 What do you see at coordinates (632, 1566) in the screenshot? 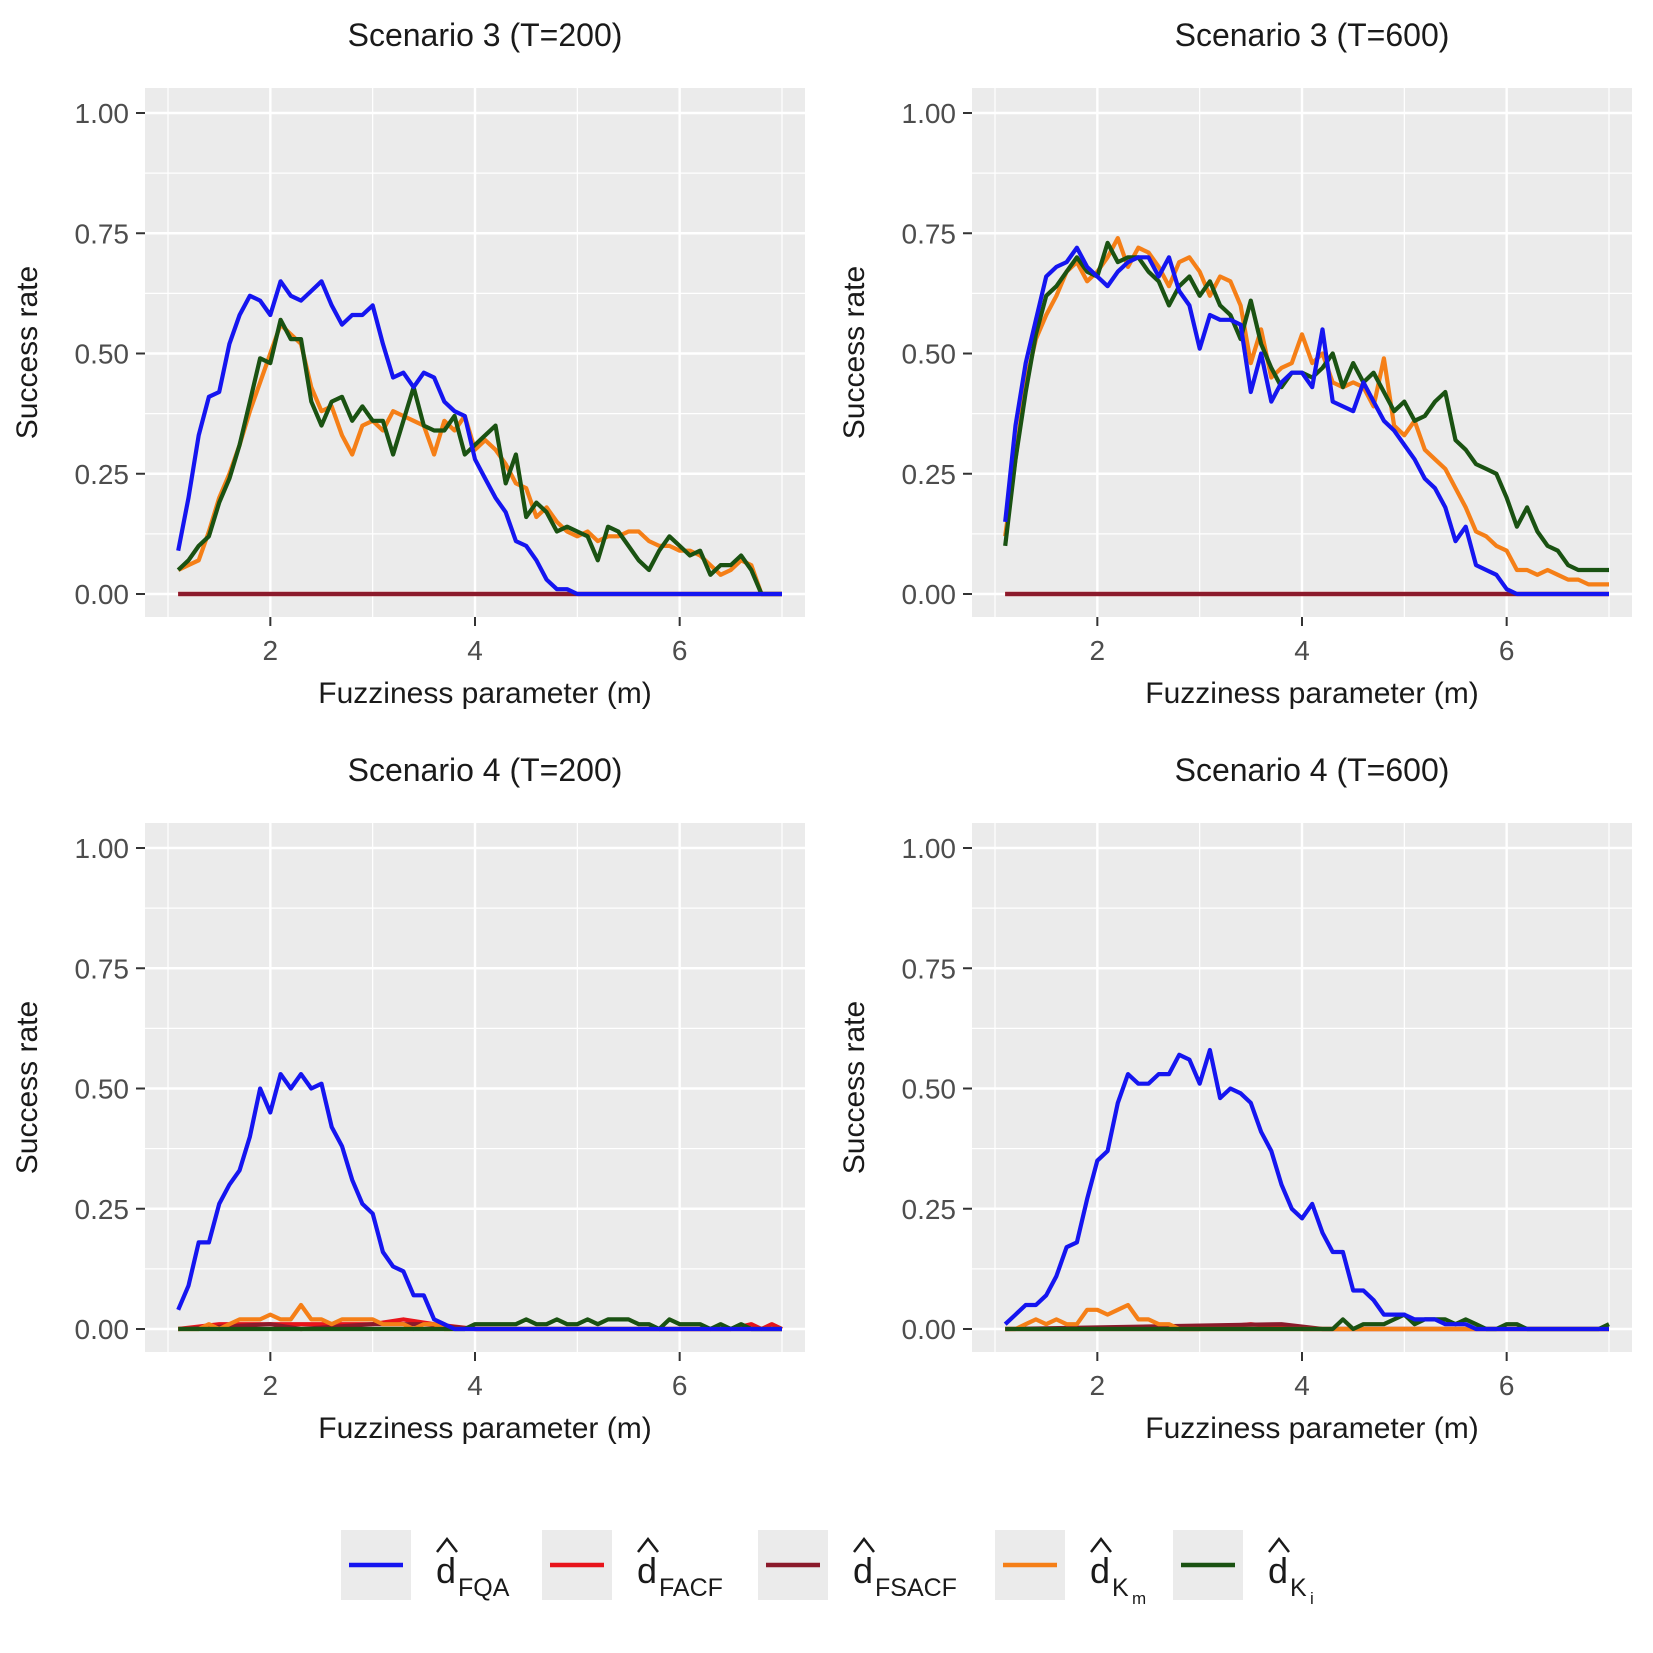
I see `legend-item-facf: d FACF` at bounding box center [632, 1566].